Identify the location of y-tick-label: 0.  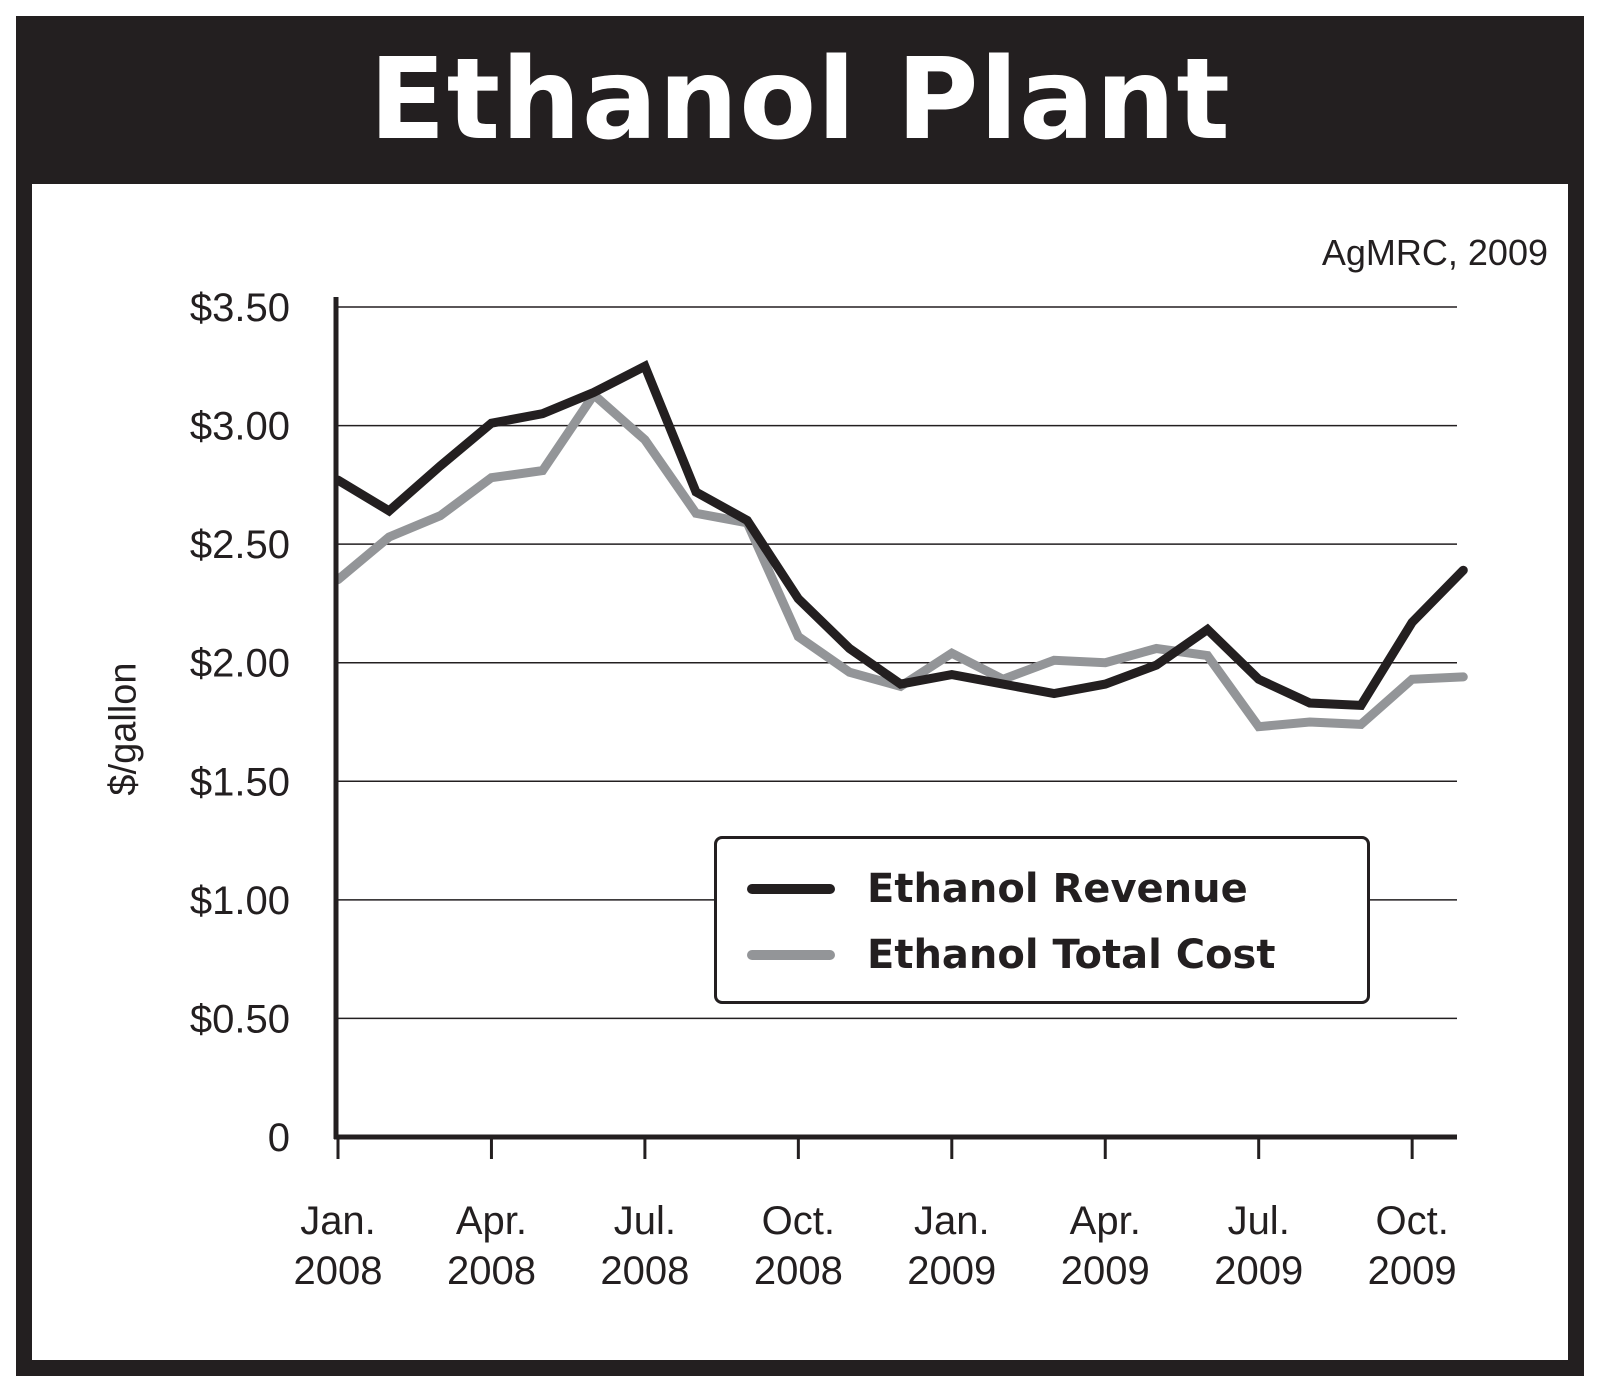
(279, 1138).